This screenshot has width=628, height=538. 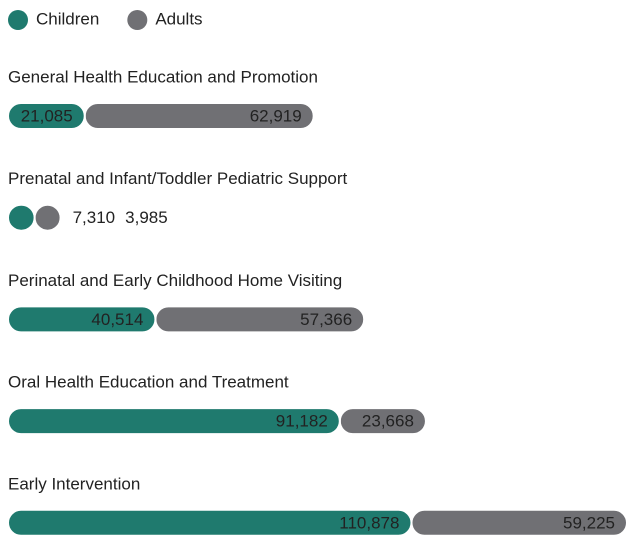 What do you see at coordinates (117, 319) in the screenshot?
I see `value-label: 40,514` at bounding box center [117, 319].